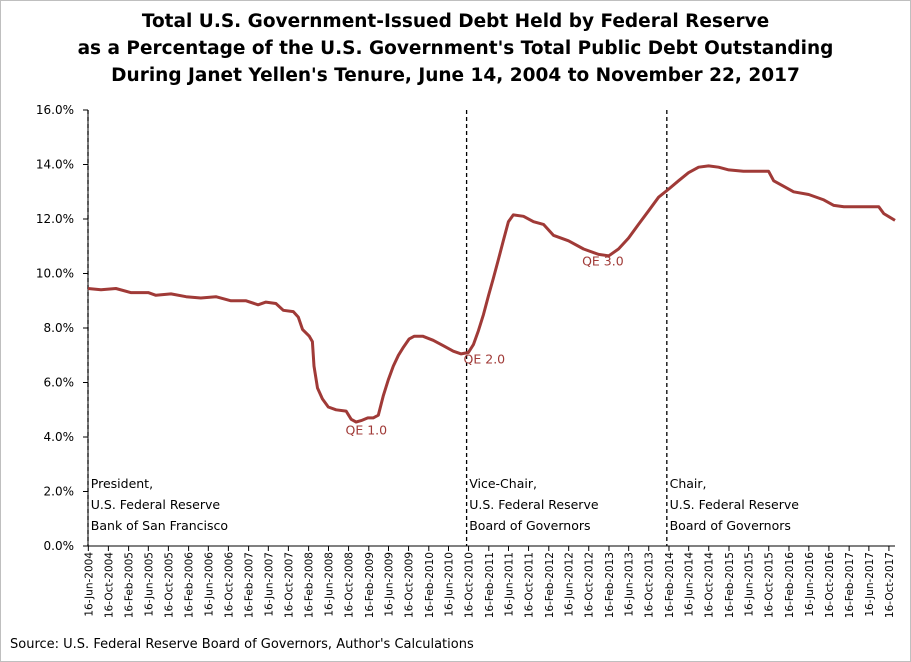 The width and height of the screenshot is (911, 662). I want to click on x-tick-label: 16-Jun-2004, so click(89, 584).